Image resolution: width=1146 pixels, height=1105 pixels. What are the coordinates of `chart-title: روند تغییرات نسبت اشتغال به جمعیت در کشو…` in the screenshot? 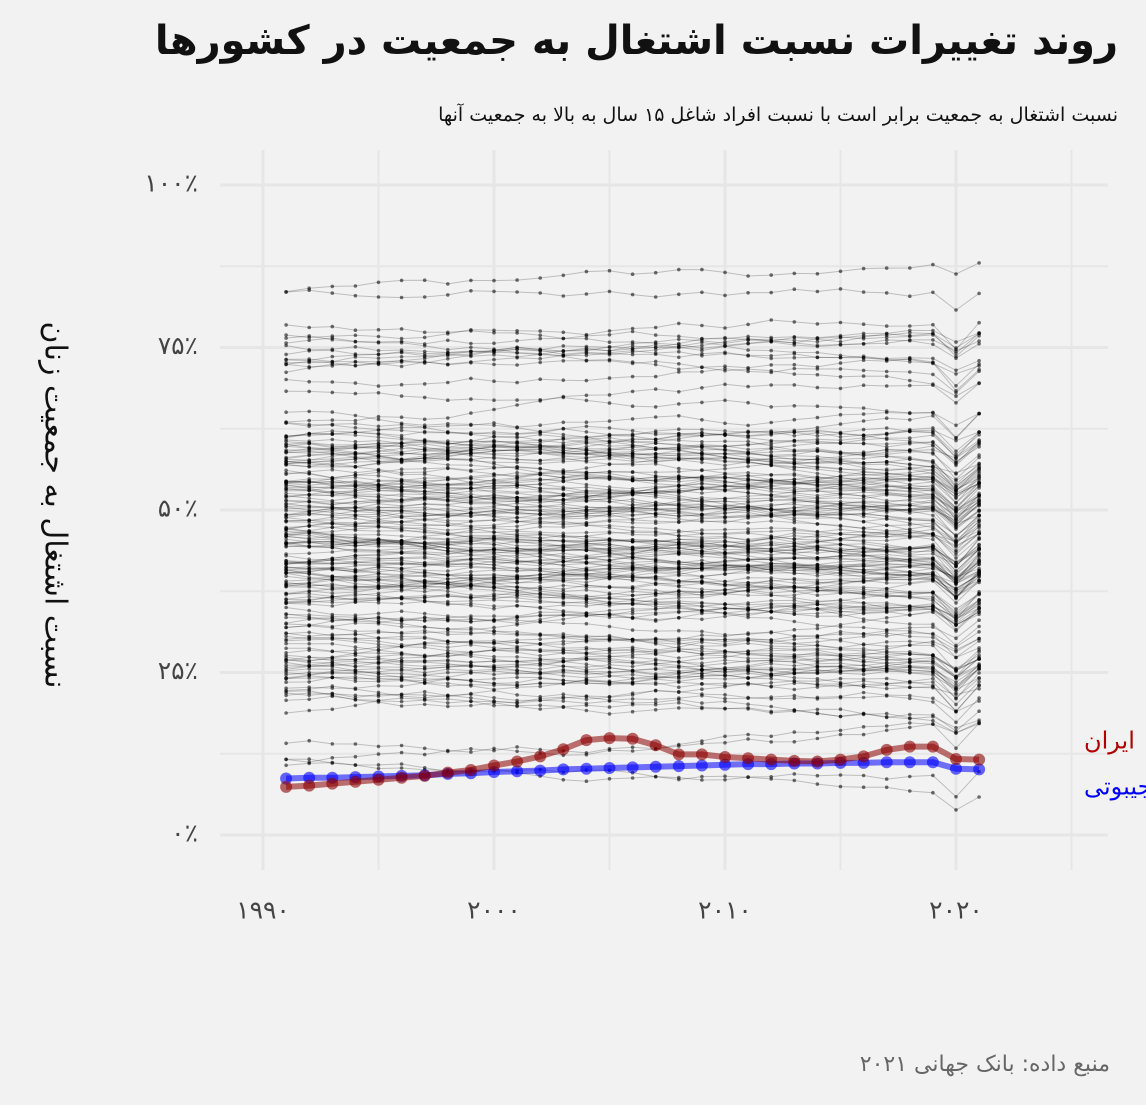 It's located at (636, 41).